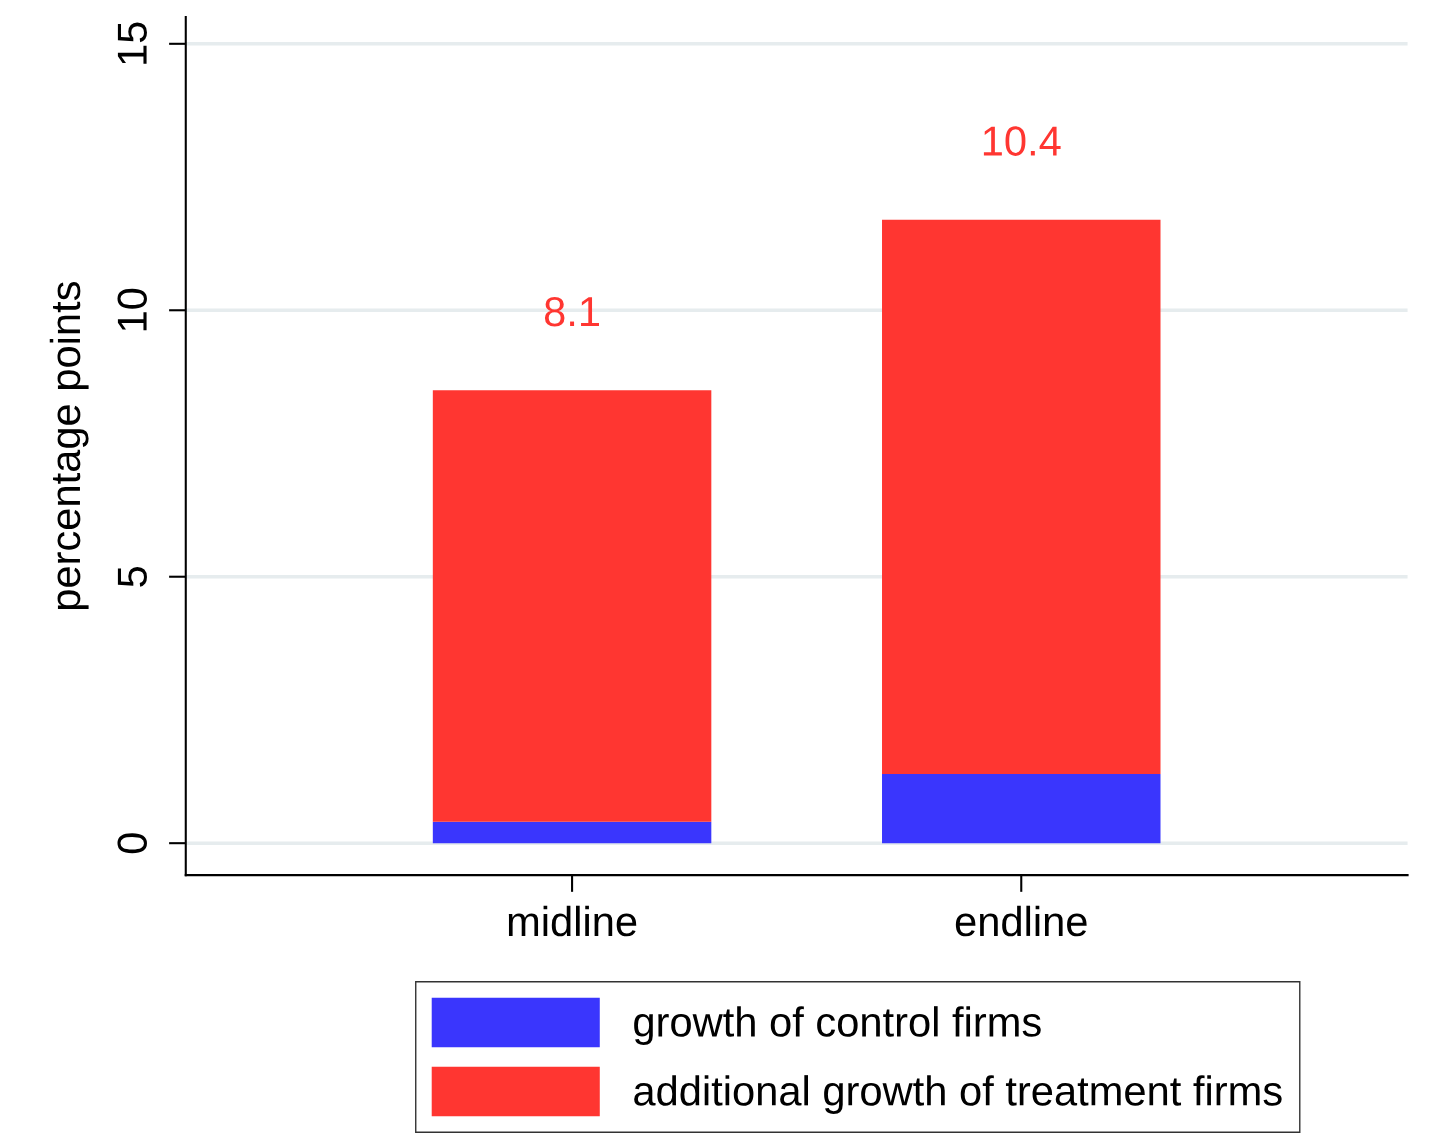  I want to click on x-tick-label: endline, so click(1021, 921).